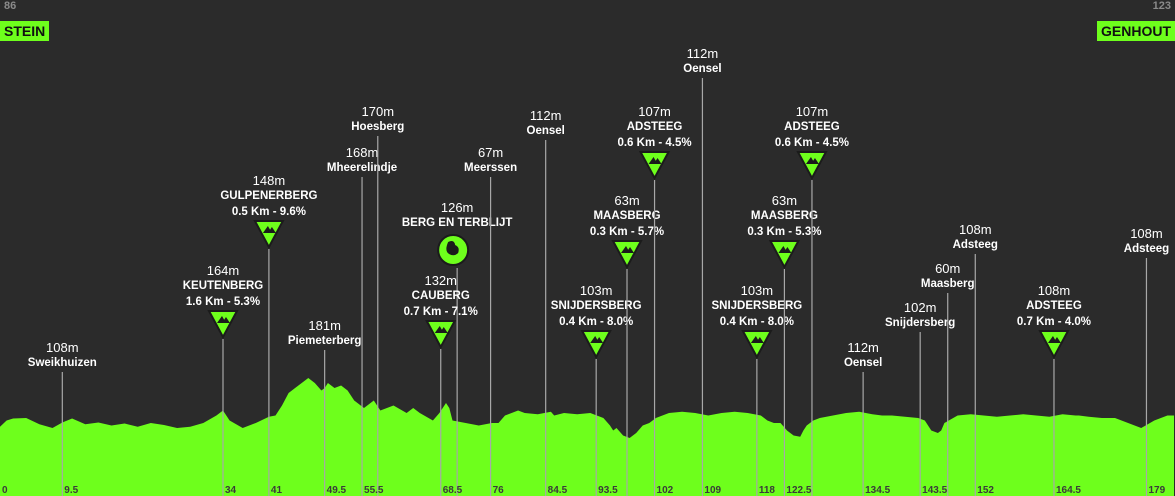  I want to click on point-name: CAUBERG, so click(441, 296).